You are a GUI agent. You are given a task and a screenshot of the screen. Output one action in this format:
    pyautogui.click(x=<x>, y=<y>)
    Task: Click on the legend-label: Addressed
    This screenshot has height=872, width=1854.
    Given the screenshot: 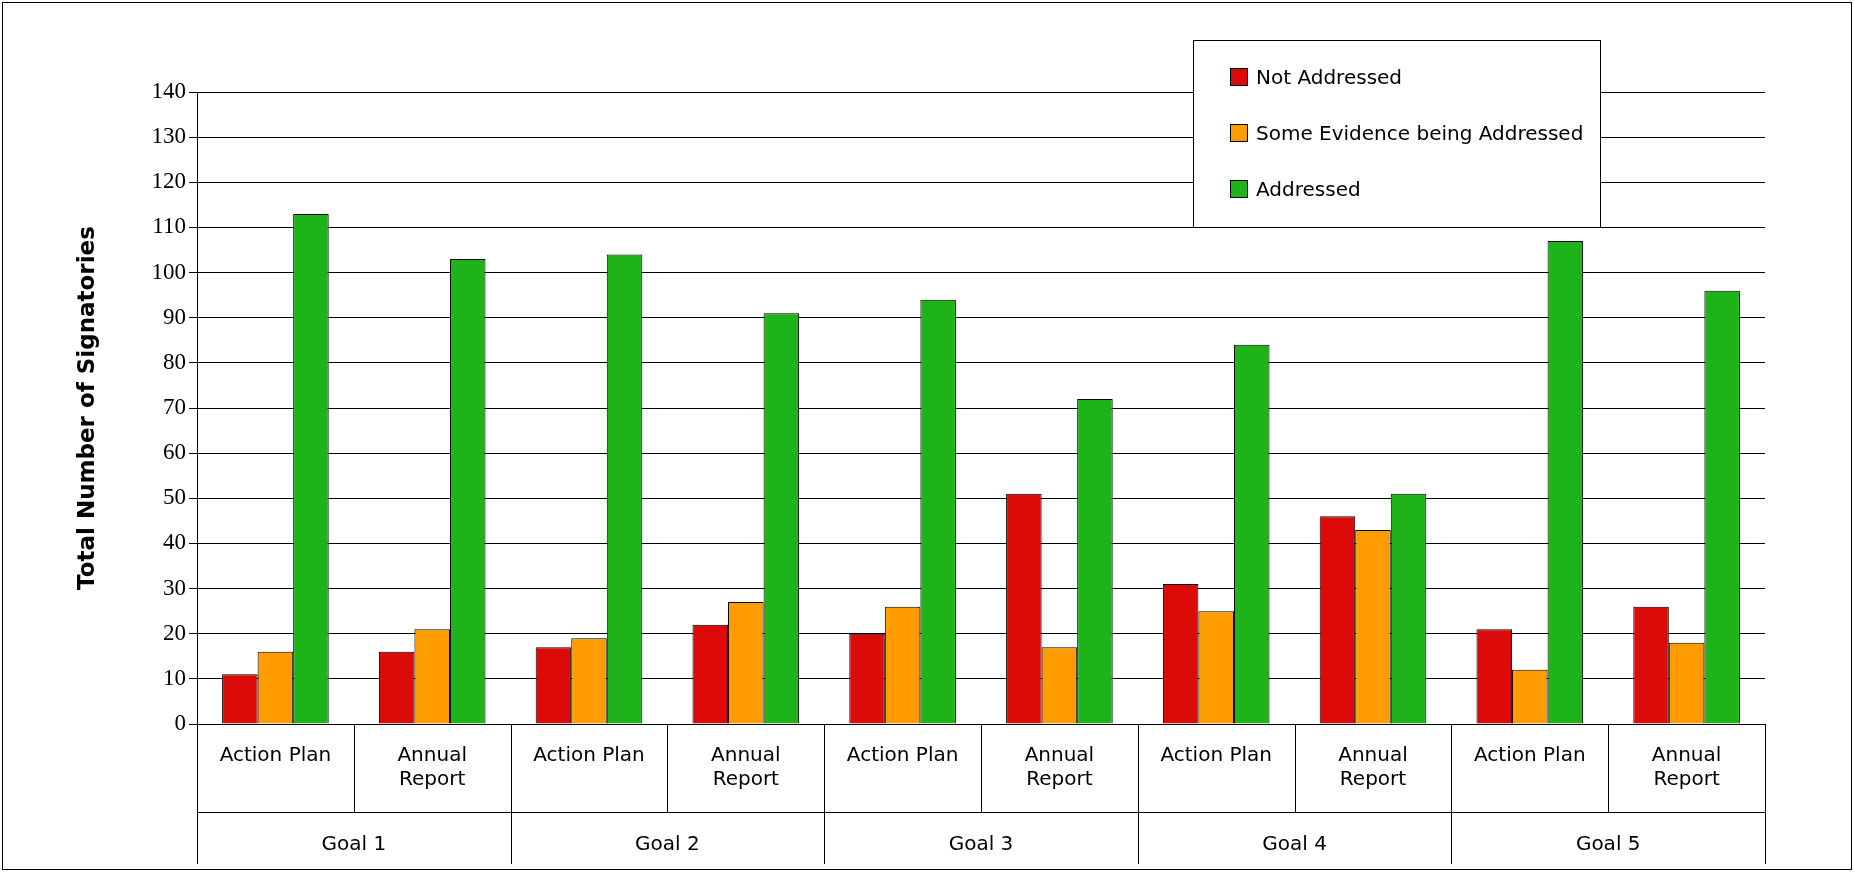 What is the action you would take?
    pyautogui.click(x=1308, y=189)
    